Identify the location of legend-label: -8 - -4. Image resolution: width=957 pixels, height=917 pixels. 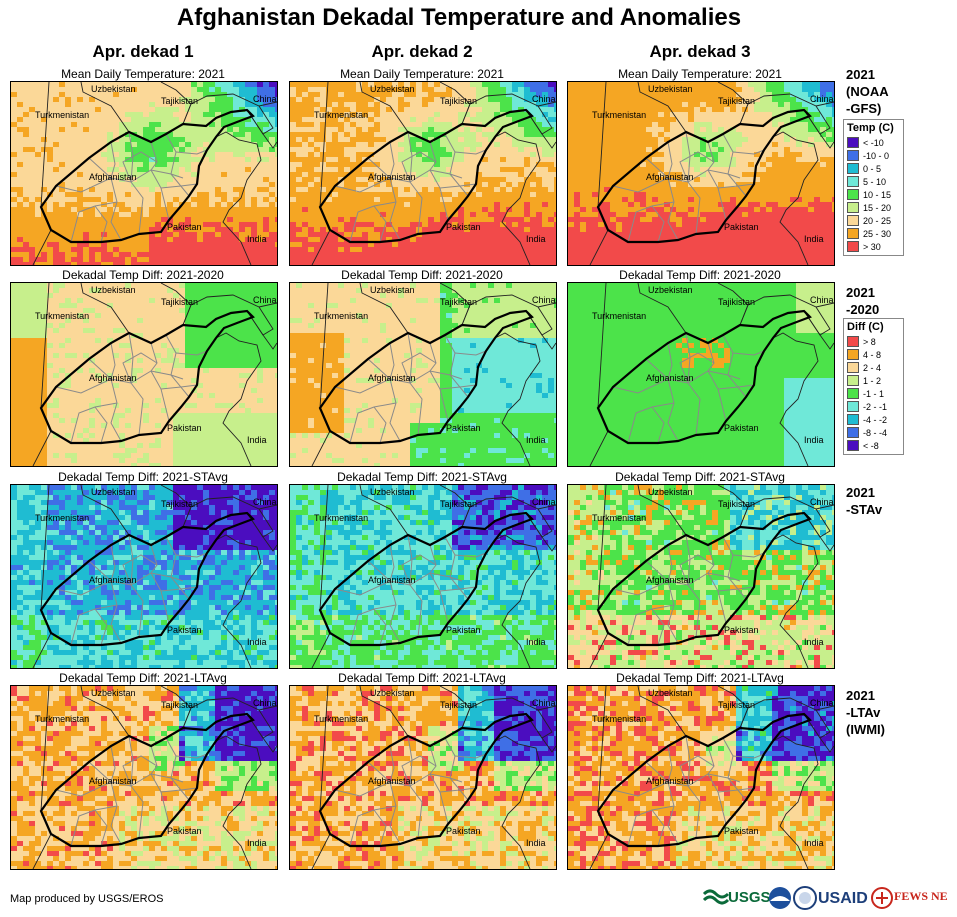
(875, 433).